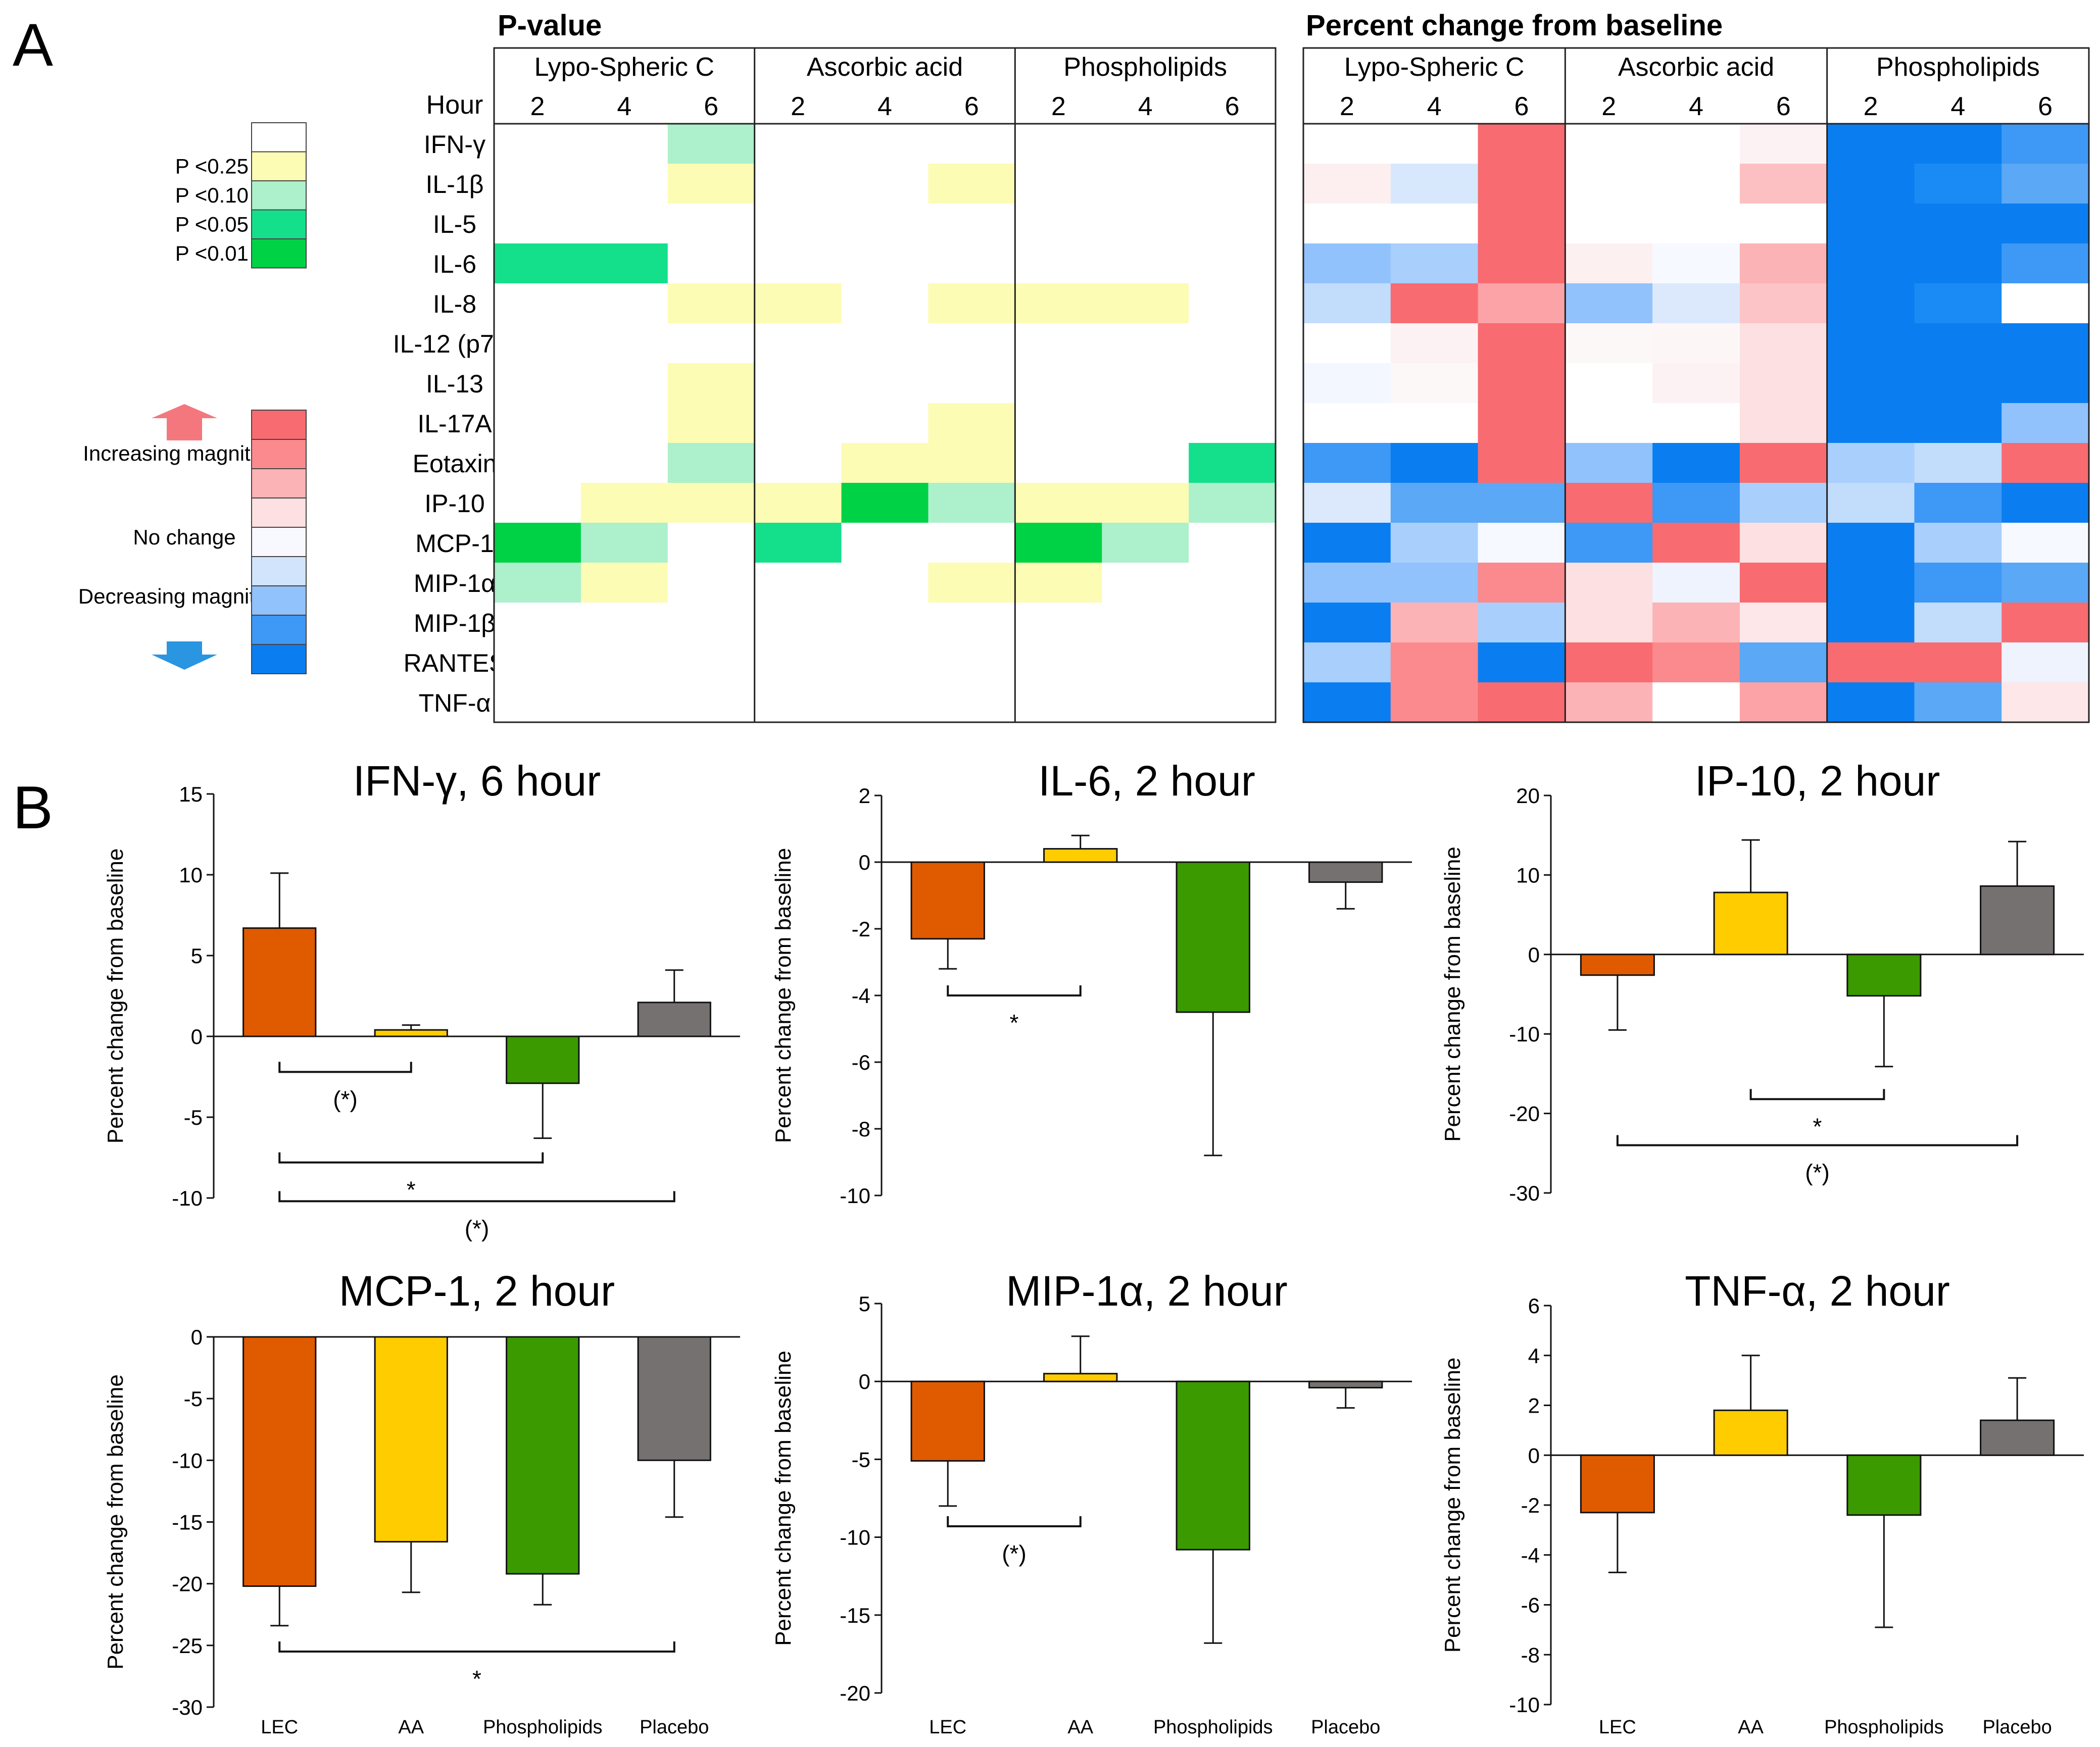  What do you see at coordinates (947, 1727) in the screenshot?
I see `category-label: LEC` at bounding box center [947, 1727].